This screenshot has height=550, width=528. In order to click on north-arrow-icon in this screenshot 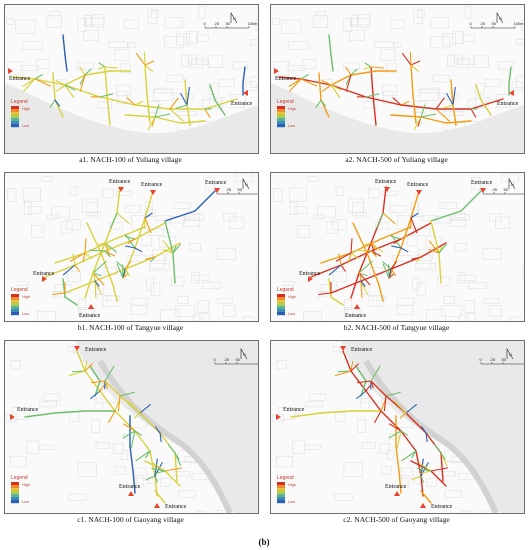, I will do `click(244, 353)`.